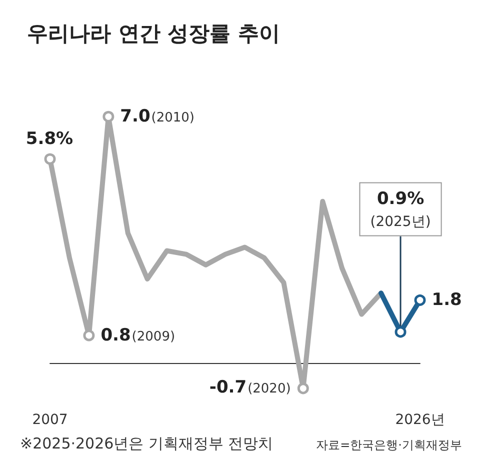 This screenshot has height=470, width=480. I want to click on text: ※2025·2026년은 기획재정부 전망치, so click(147, 443).